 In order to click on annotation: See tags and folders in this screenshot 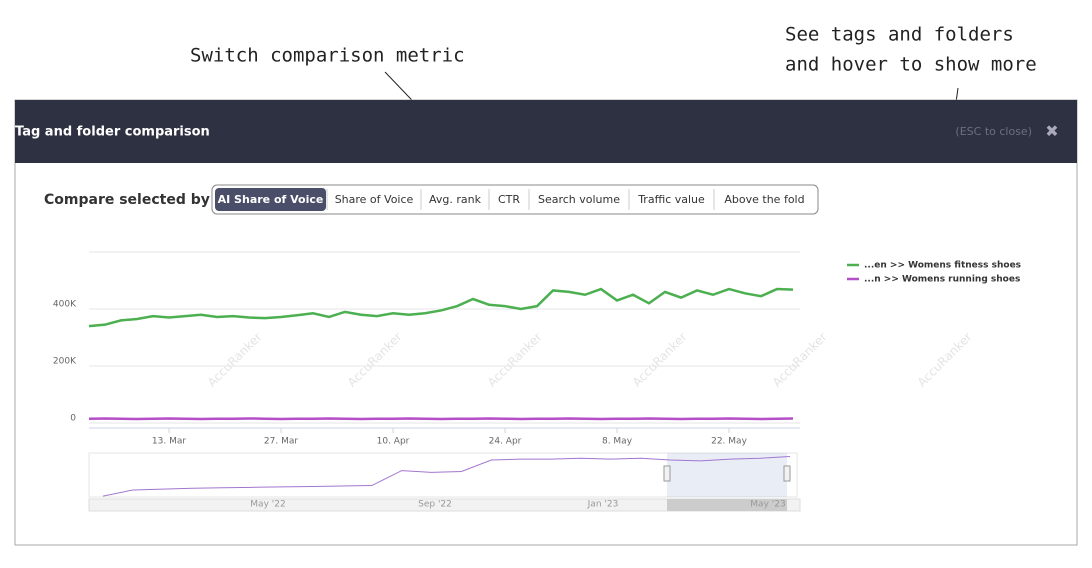, I will do `click(899, 35)`.